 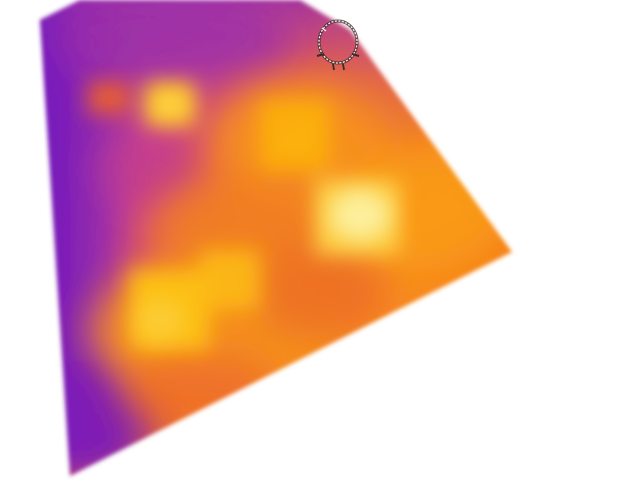 What do you see at coordinates (338, 45) in the screenshot?
I see `crosshair-circle-icon` at bounding box center [338, 45].